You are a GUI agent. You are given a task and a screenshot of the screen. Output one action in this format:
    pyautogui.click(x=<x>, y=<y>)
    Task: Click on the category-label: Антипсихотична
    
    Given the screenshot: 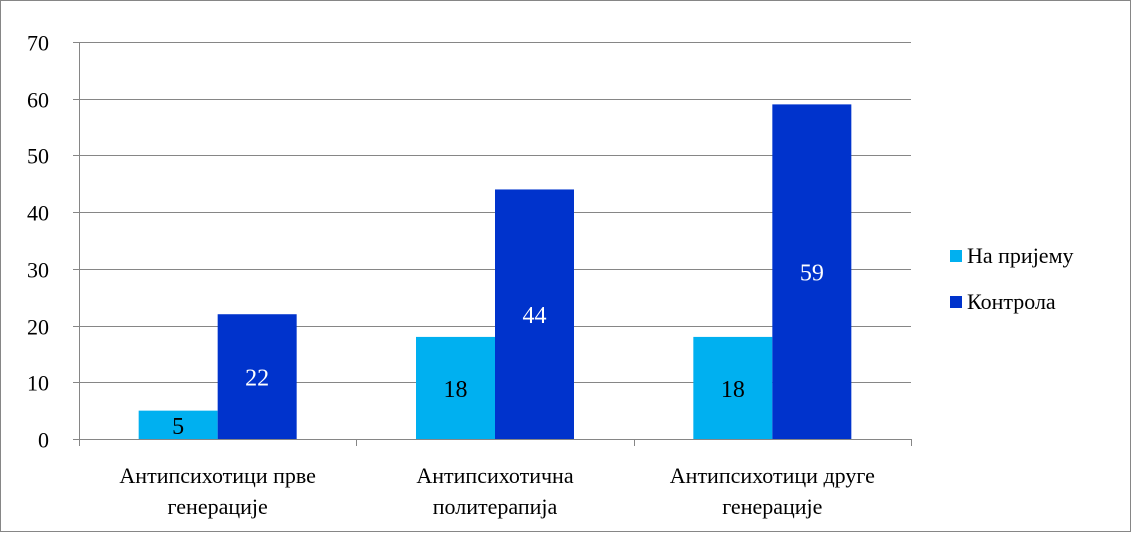 What is the action you would take?
    pyautogui.click(x=494, y=475)
    